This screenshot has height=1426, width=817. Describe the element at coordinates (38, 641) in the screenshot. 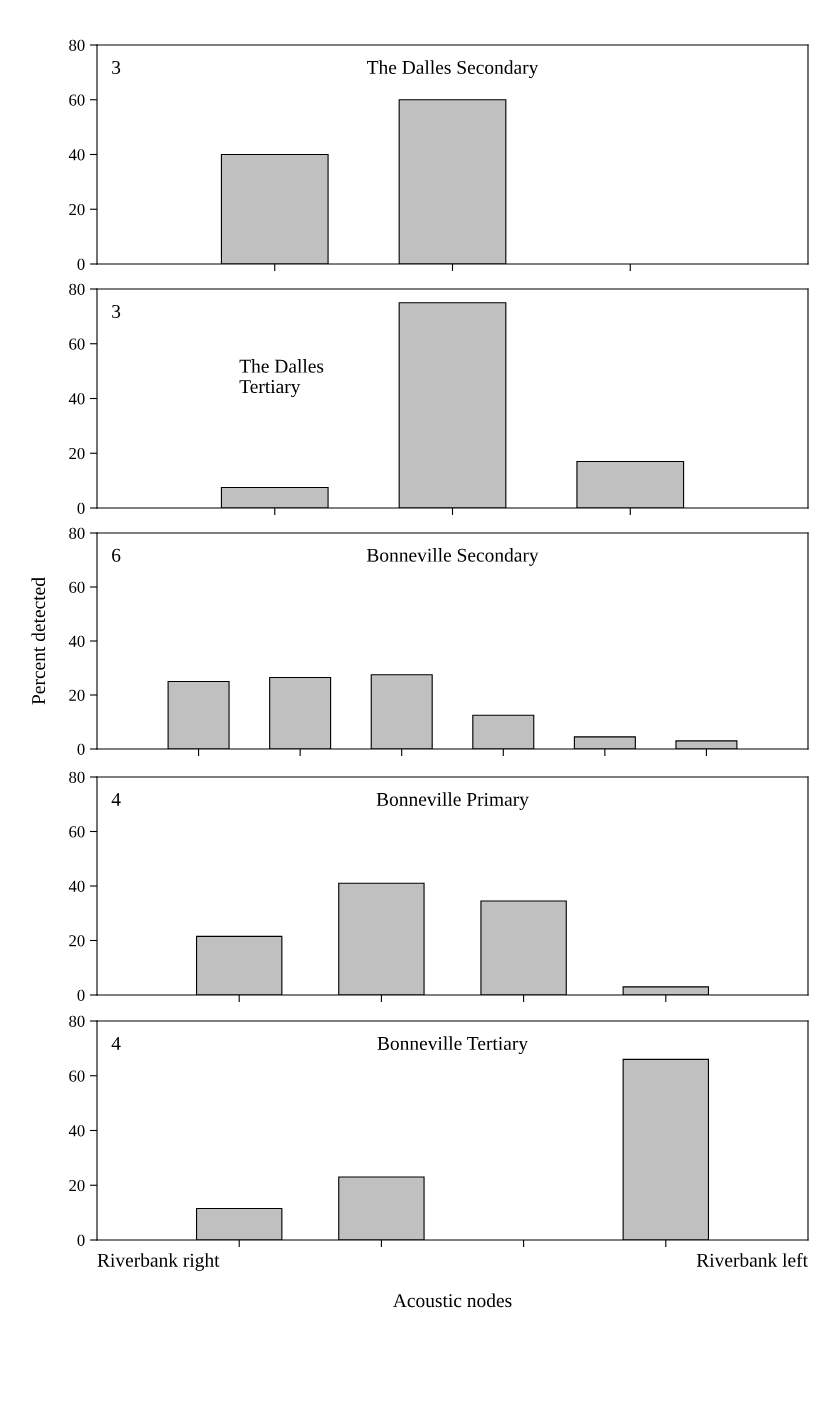

I see `y-axis-title: Percent detected` at that location.